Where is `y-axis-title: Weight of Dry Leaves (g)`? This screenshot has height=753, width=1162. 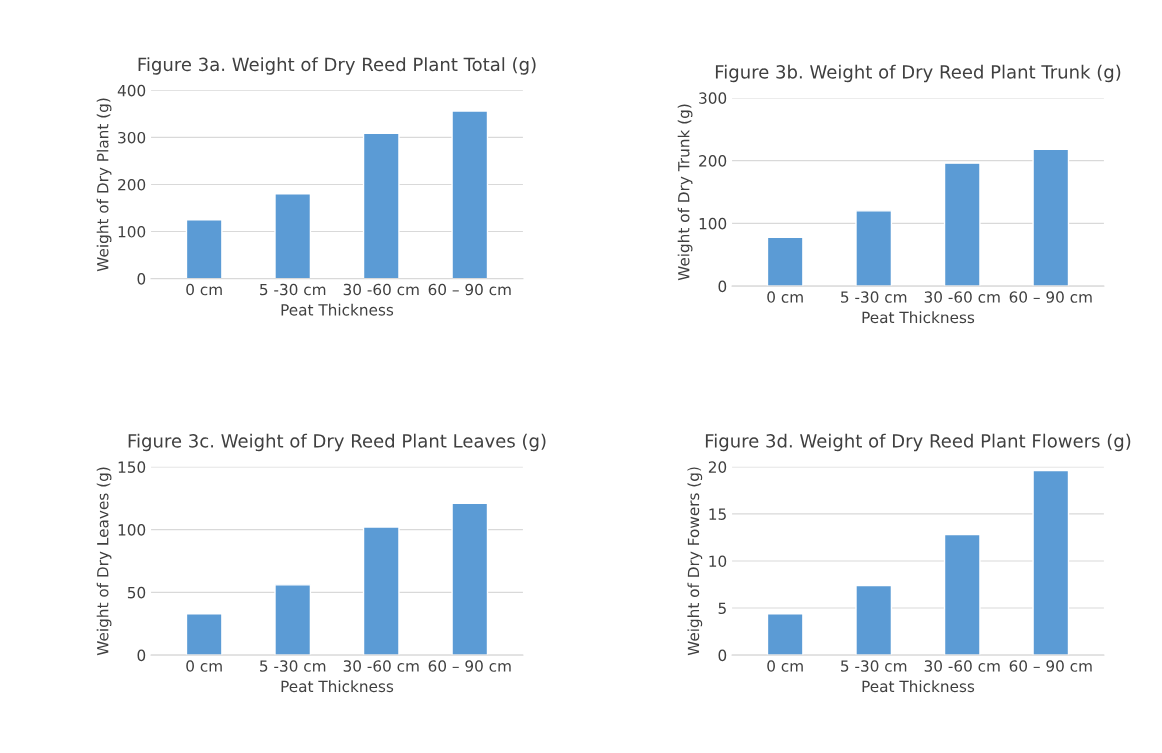 y-axis-title: Weight of Dry Leaves (g) is located at coordinates (104, 561).